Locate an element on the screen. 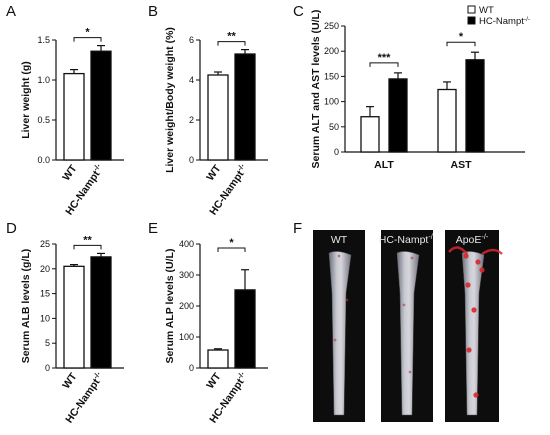  y-axis-label: Liver weight/Body weight (%) is located at coordinates (170, 100).